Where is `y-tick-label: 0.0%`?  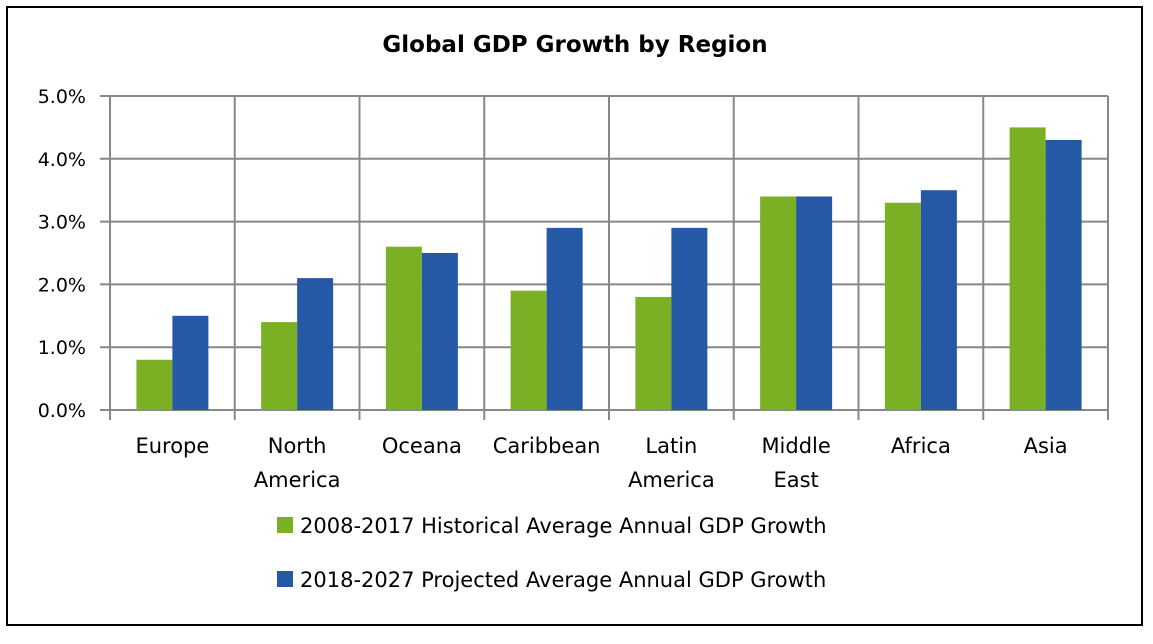
y-tick-label: 0.0% is located at coordinates (62, 411).